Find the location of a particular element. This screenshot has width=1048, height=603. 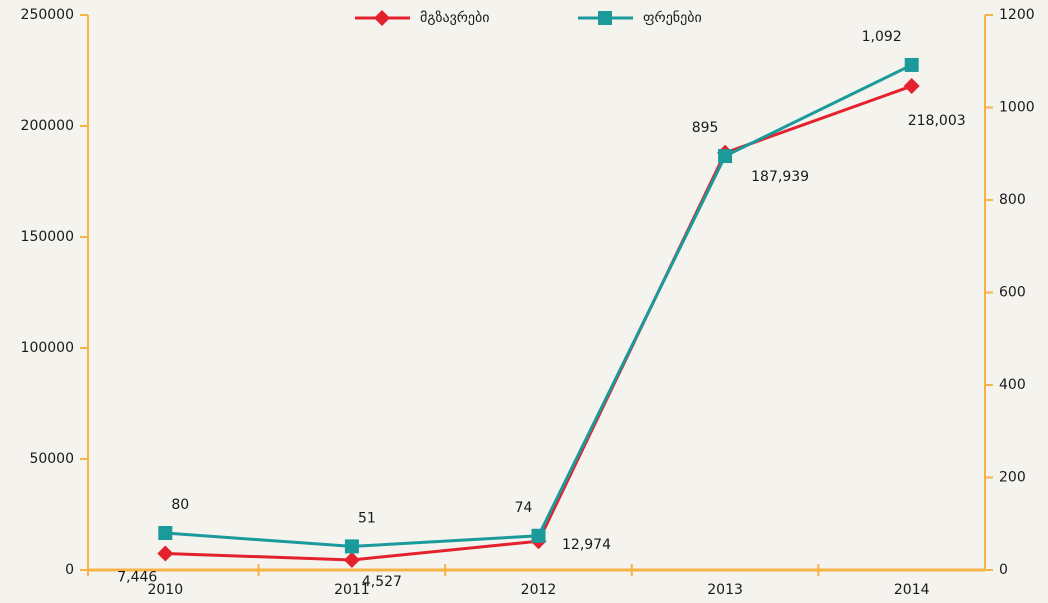

x-tick-label: 2013 is located at coordinates (725, 590).